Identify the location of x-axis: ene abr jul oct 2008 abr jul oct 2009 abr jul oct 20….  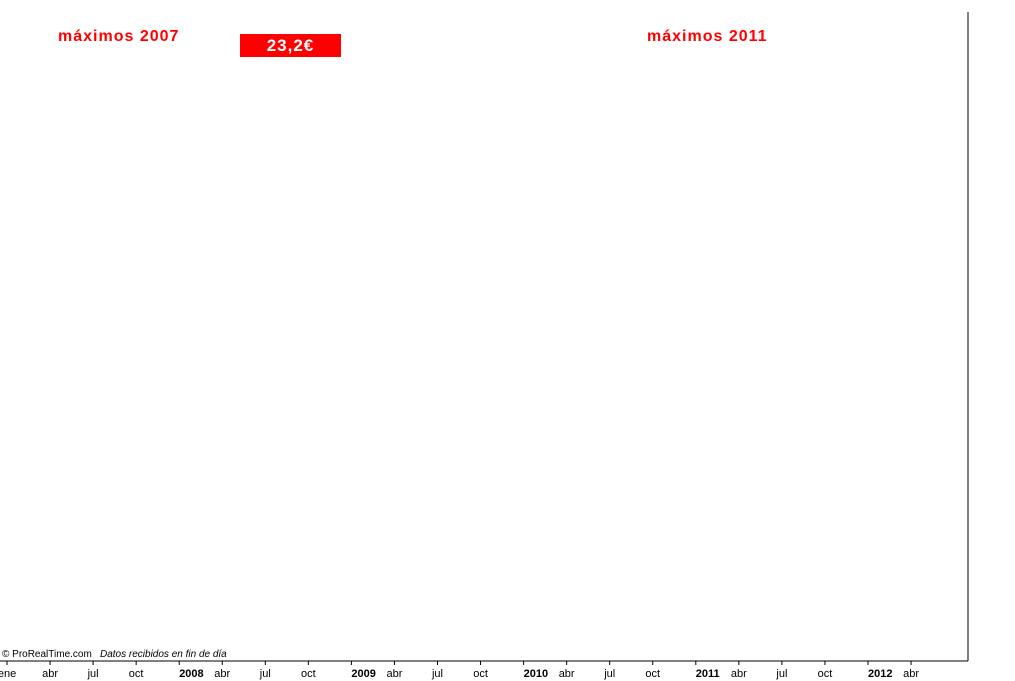
(459, 670).